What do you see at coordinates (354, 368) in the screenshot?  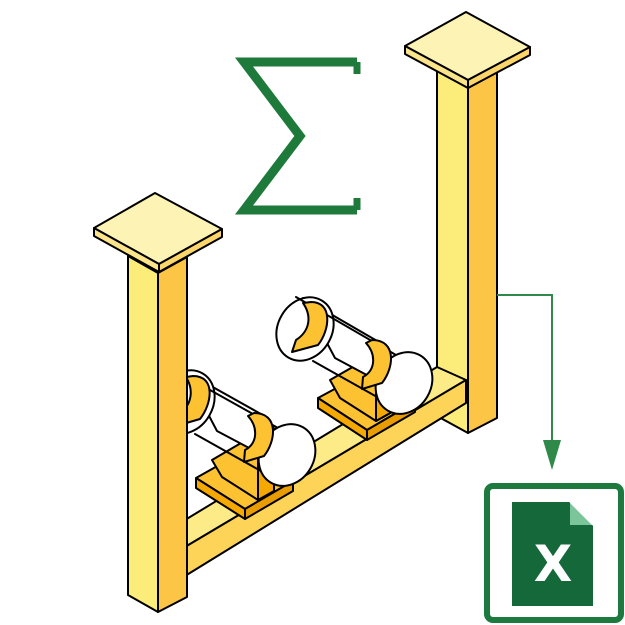 I see `rear-pipe-assembly` at bounding box center [354, 368].